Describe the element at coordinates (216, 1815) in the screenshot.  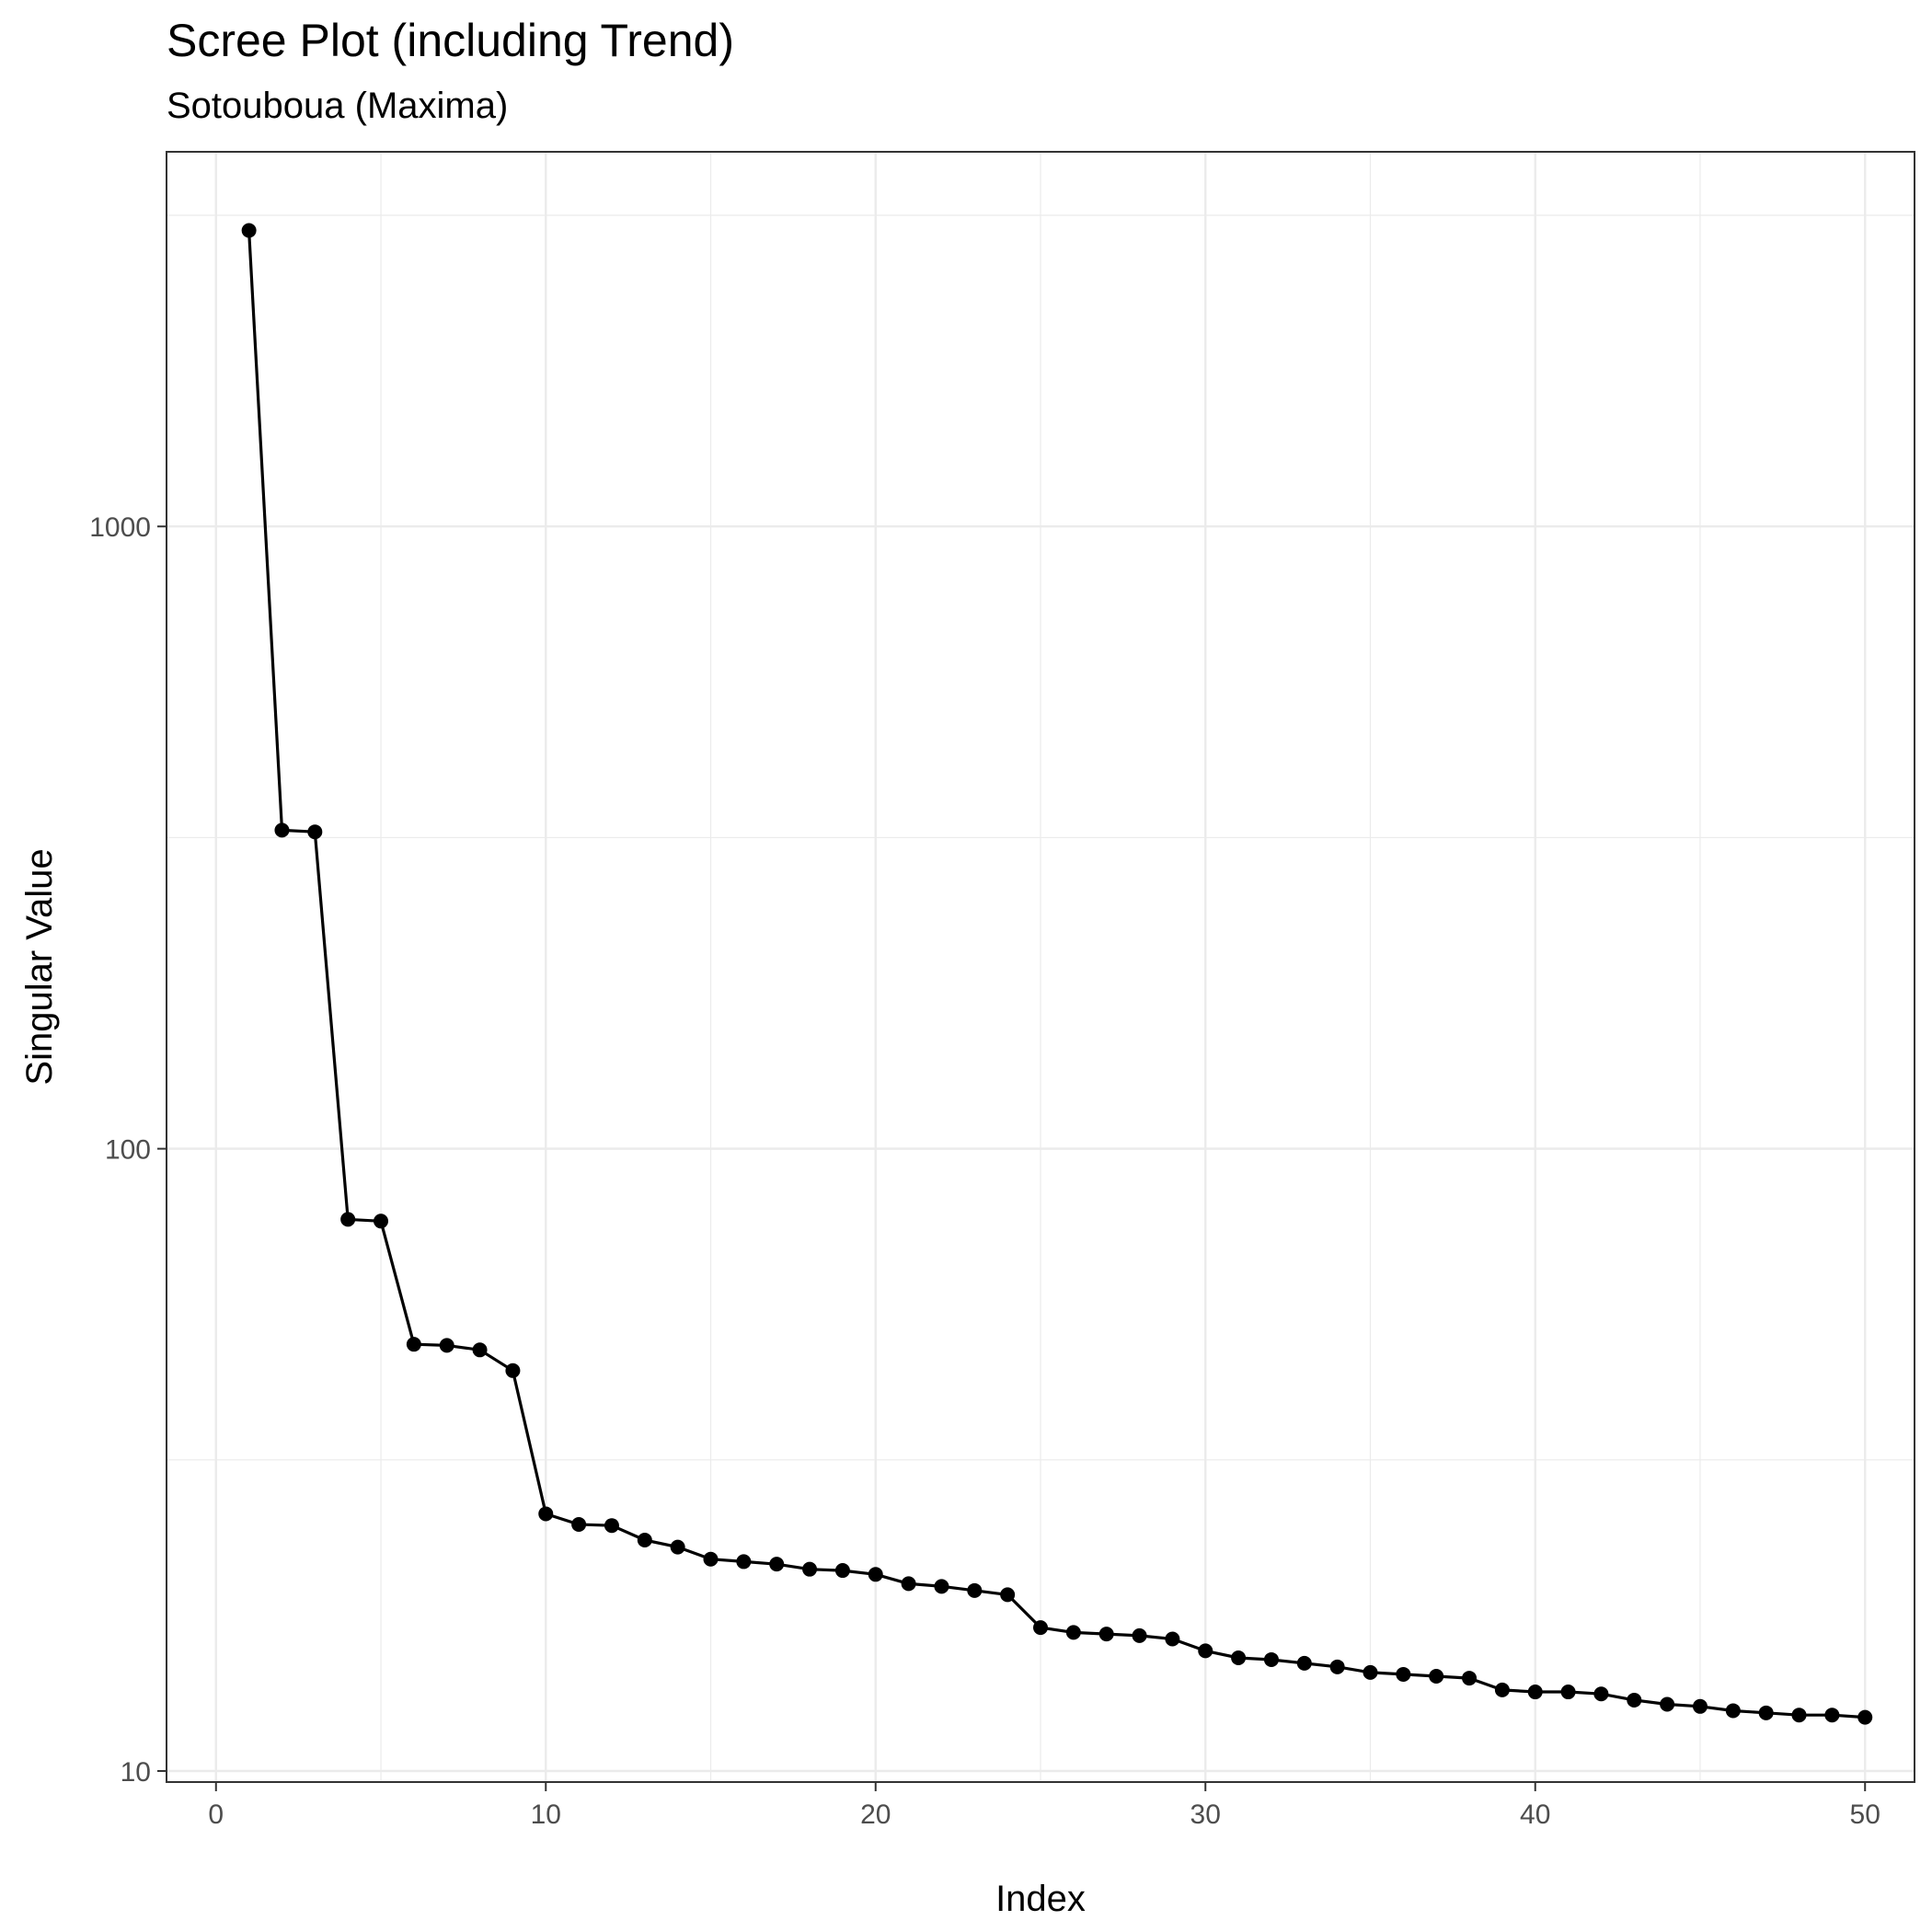
I see `x-tick-label: 0` at that location.